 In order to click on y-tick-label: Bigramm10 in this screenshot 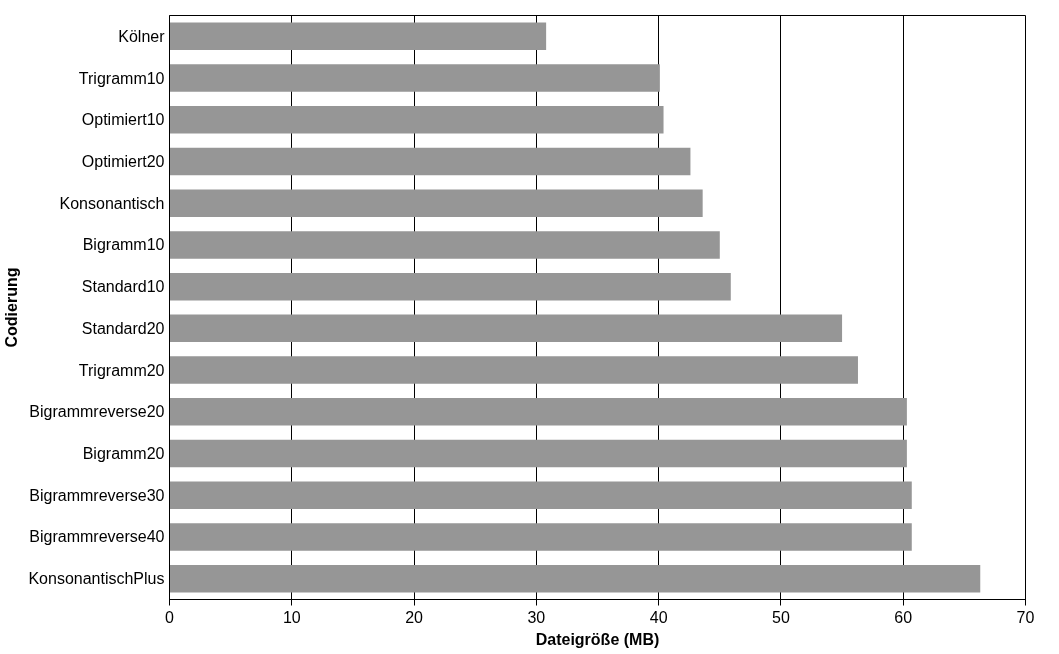, I will do `click(123, 245)`.